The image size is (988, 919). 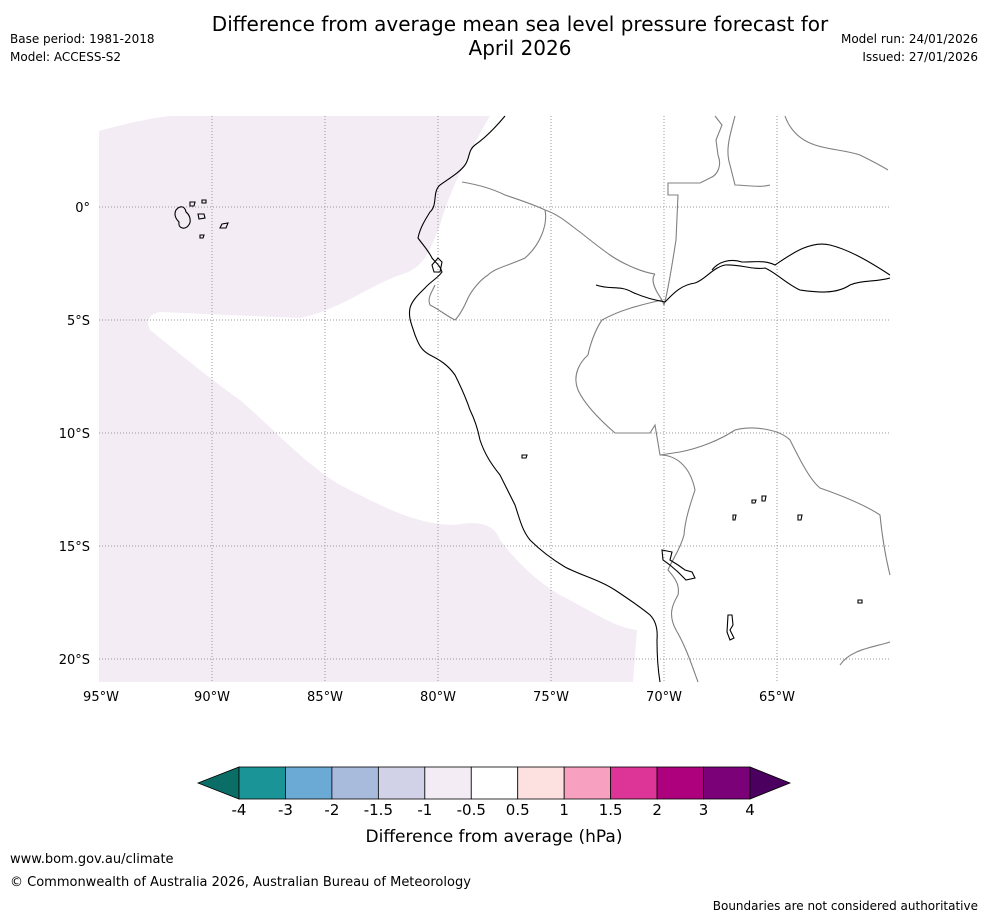 What do you see at coordinates (657, 810) in the screenshot?
I see `colorbar-tick-label: 2` at bounding box center [657, 810].